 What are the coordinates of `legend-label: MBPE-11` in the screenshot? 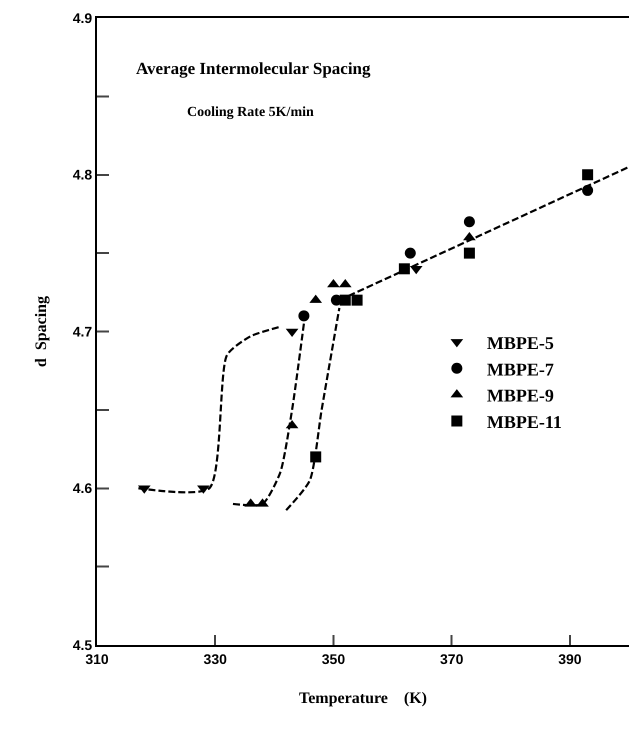 It's located at (524, 422).